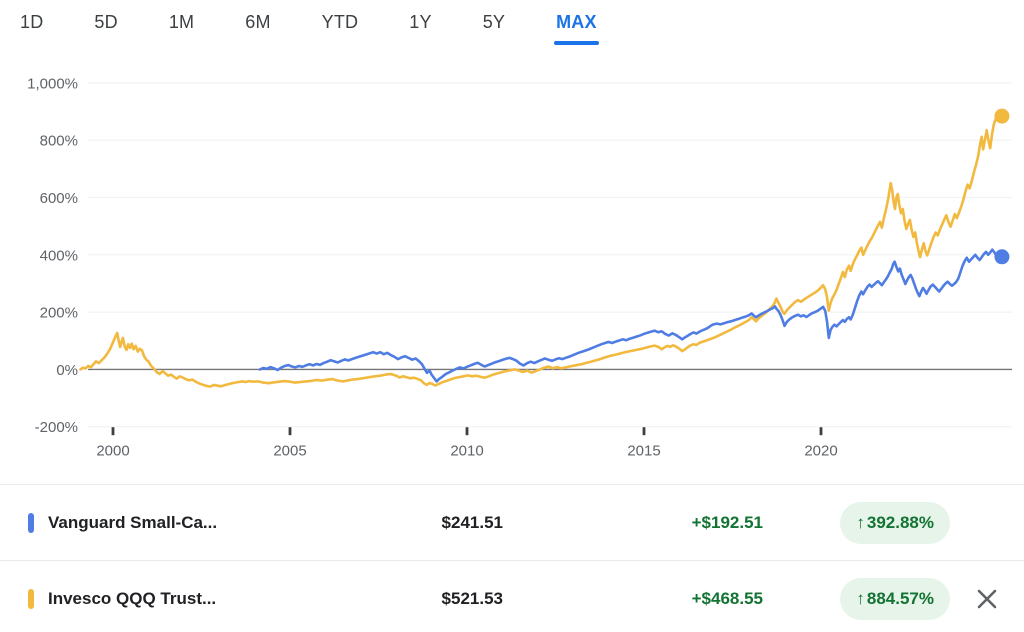 The image size is (1024, 632). I want to click on percent-change-badge: ↑ 884.57%, so click(895, 598).